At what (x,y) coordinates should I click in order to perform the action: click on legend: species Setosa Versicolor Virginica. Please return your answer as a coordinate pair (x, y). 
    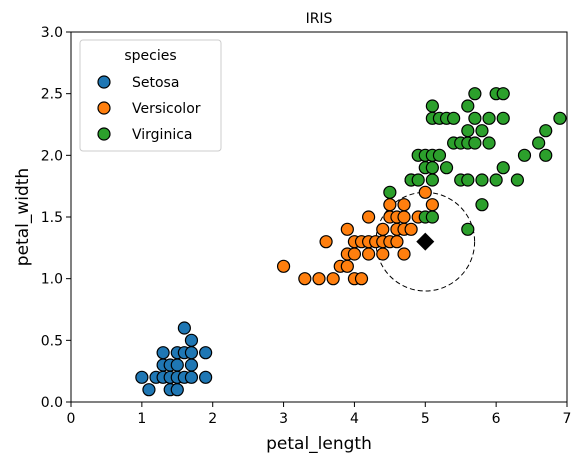
    Looking at the image, I should click on (150, 95).